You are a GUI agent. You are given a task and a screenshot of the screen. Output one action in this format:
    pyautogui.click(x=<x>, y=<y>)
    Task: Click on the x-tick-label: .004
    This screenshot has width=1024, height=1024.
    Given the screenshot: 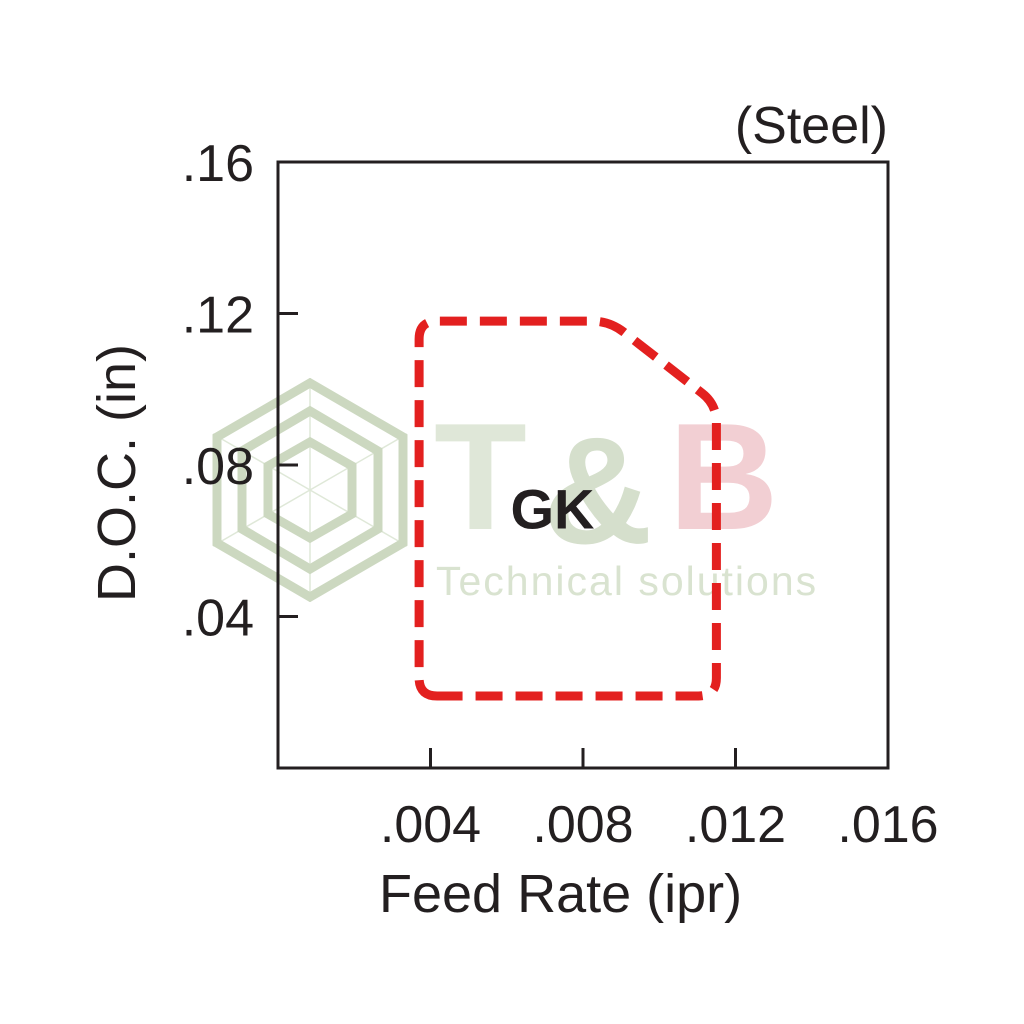 What is the action you would take?
    pyautogui.click(x=430, y=825)
    